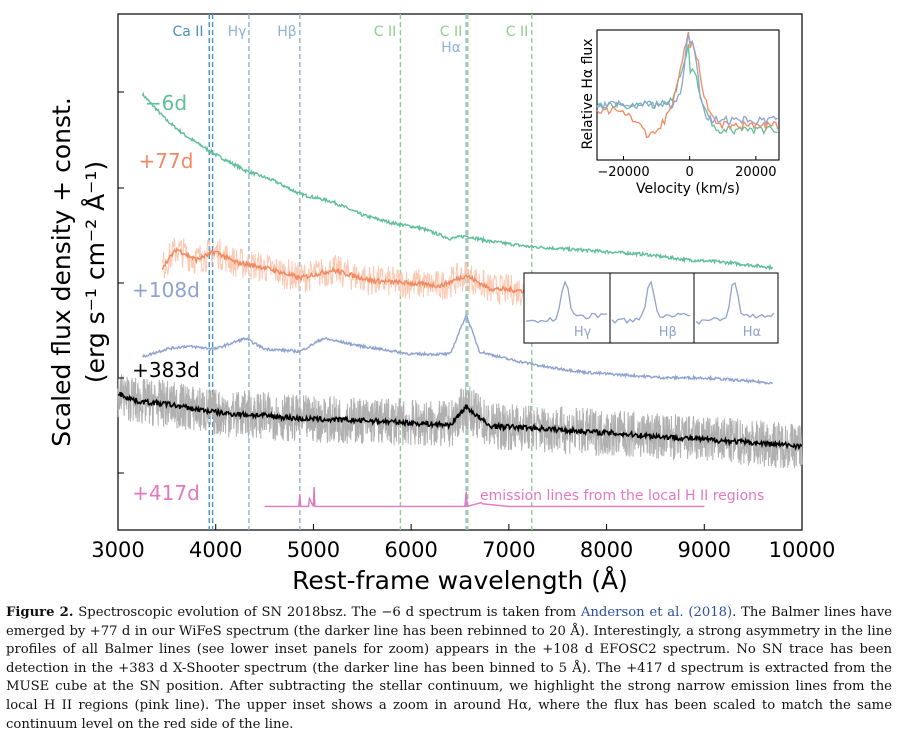  What do you see at coordinates (668, 332) in the screenshot?
I see `inset-bottom-label-1: Hβ` at bounding box center [668, 332].